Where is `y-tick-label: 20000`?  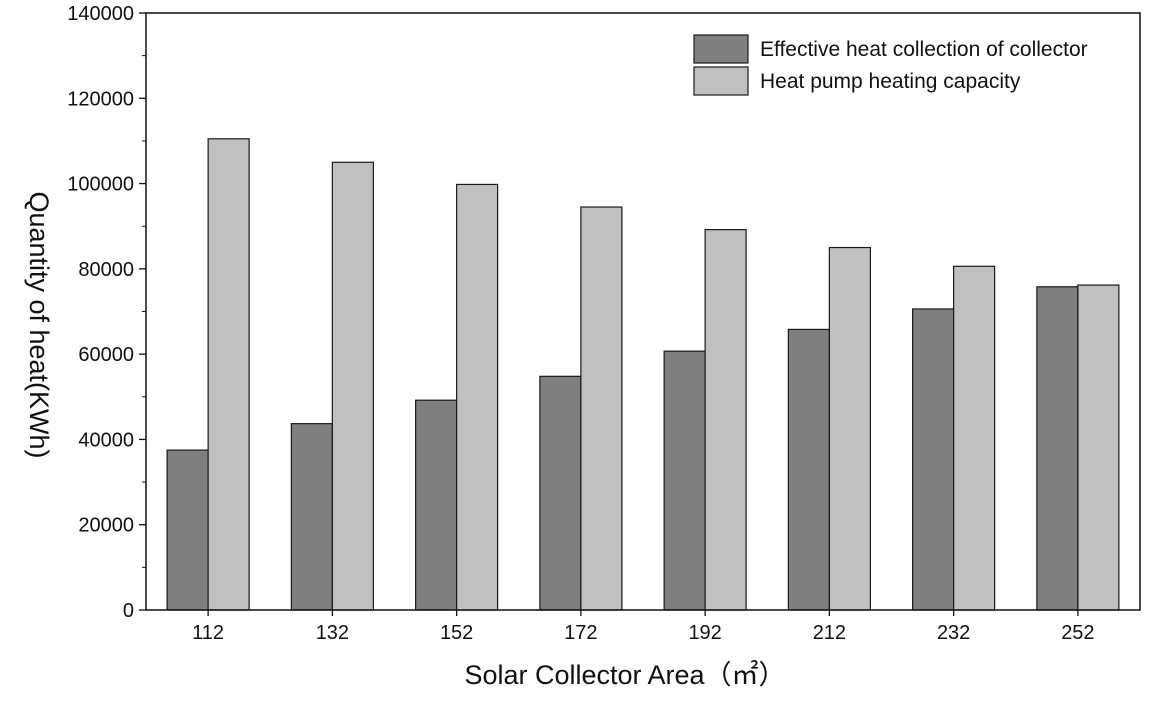
y-tick-label: 20000 is located at coordinates (106, 526).